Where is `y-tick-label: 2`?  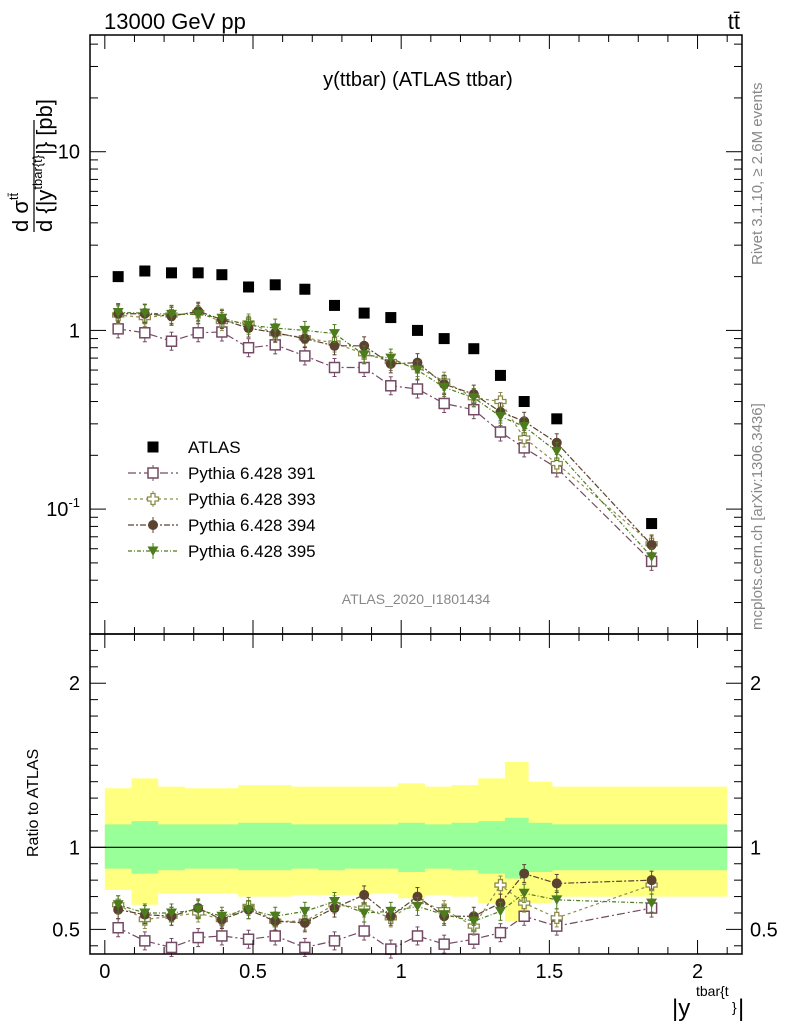
y-tick-label: 2 is located at coordinates (74, 684).